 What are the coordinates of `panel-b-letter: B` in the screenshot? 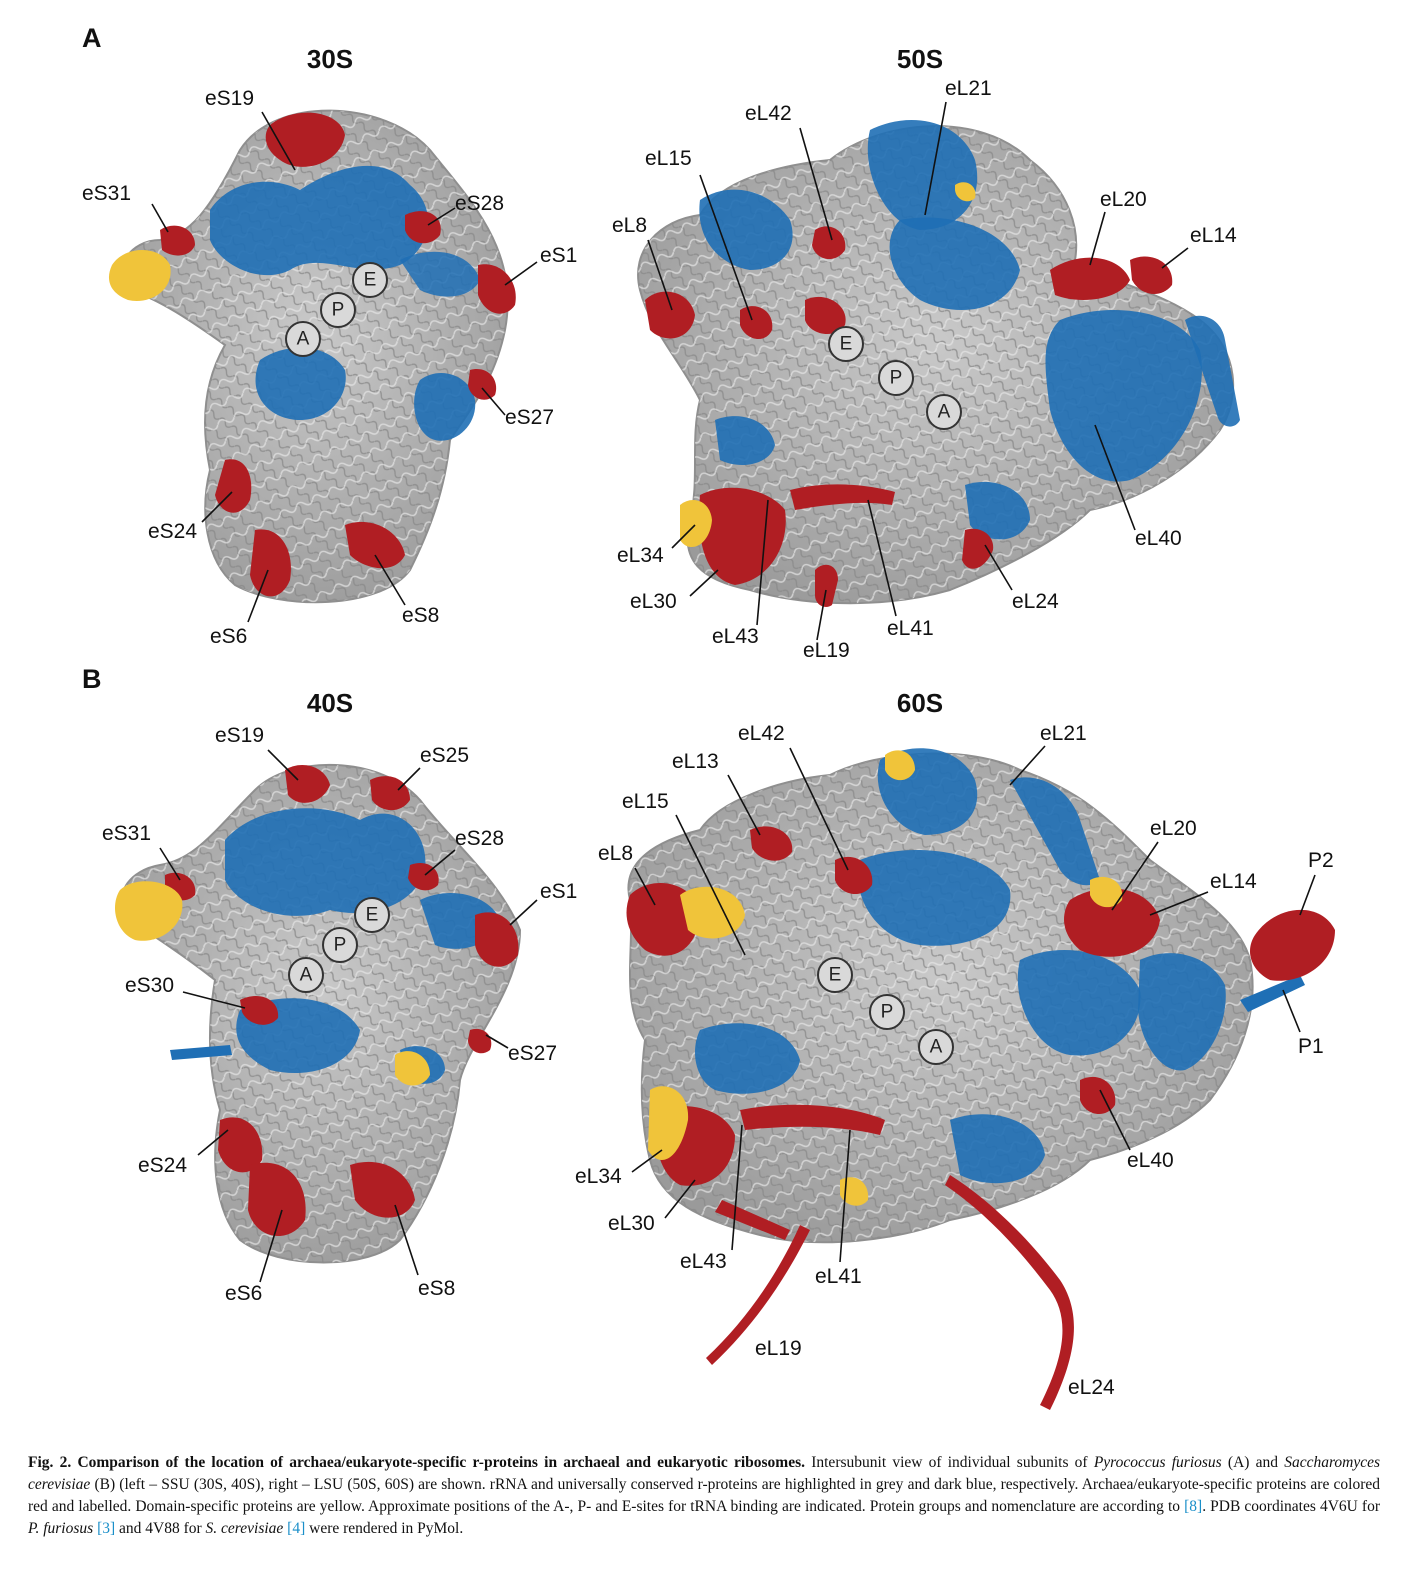 It's located at (92, 679).